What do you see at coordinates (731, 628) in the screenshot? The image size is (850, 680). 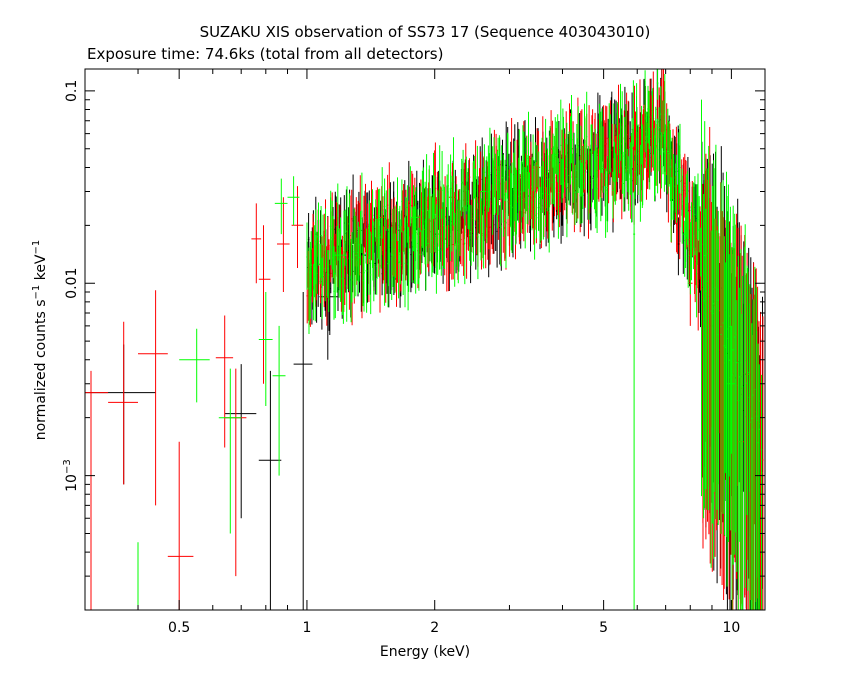 I see `x-tick-label-4: 10` at bounding box center [731, 628].